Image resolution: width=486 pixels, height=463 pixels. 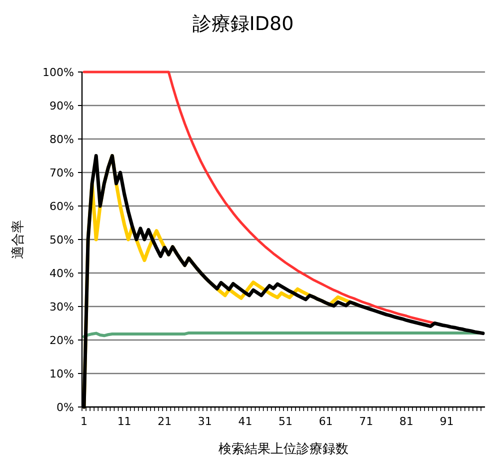 What do you see at coordinates (62, 373) in the screenshot?
I see `y-tick-label: 10%` at bounding box center [62, 373].